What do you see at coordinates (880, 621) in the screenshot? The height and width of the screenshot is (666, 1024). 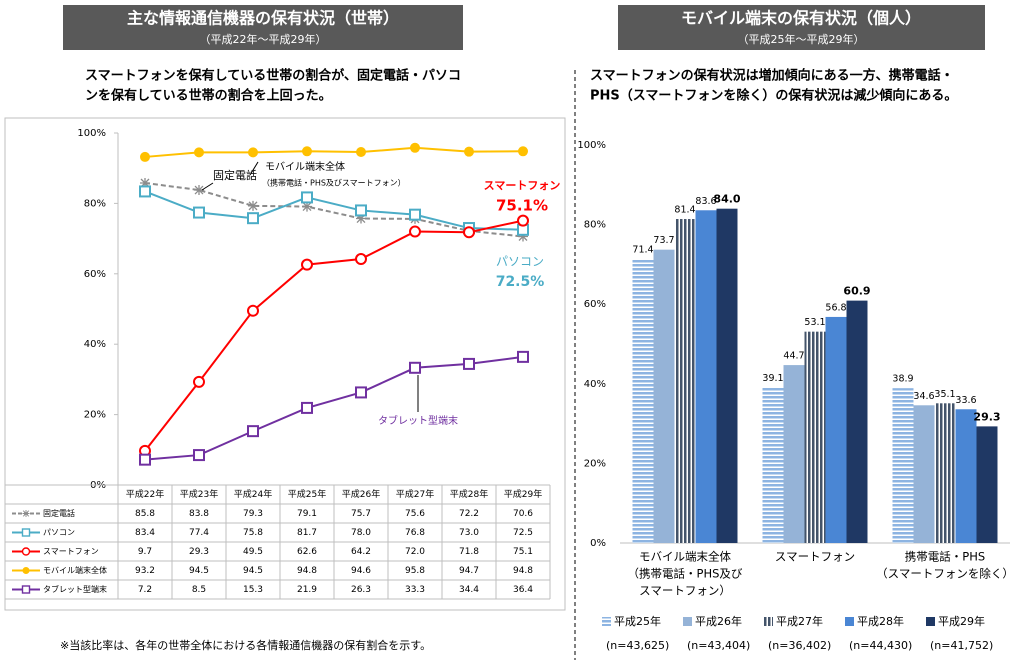 I see `legend-label: 平成28年` at bounding box center [880, 621].